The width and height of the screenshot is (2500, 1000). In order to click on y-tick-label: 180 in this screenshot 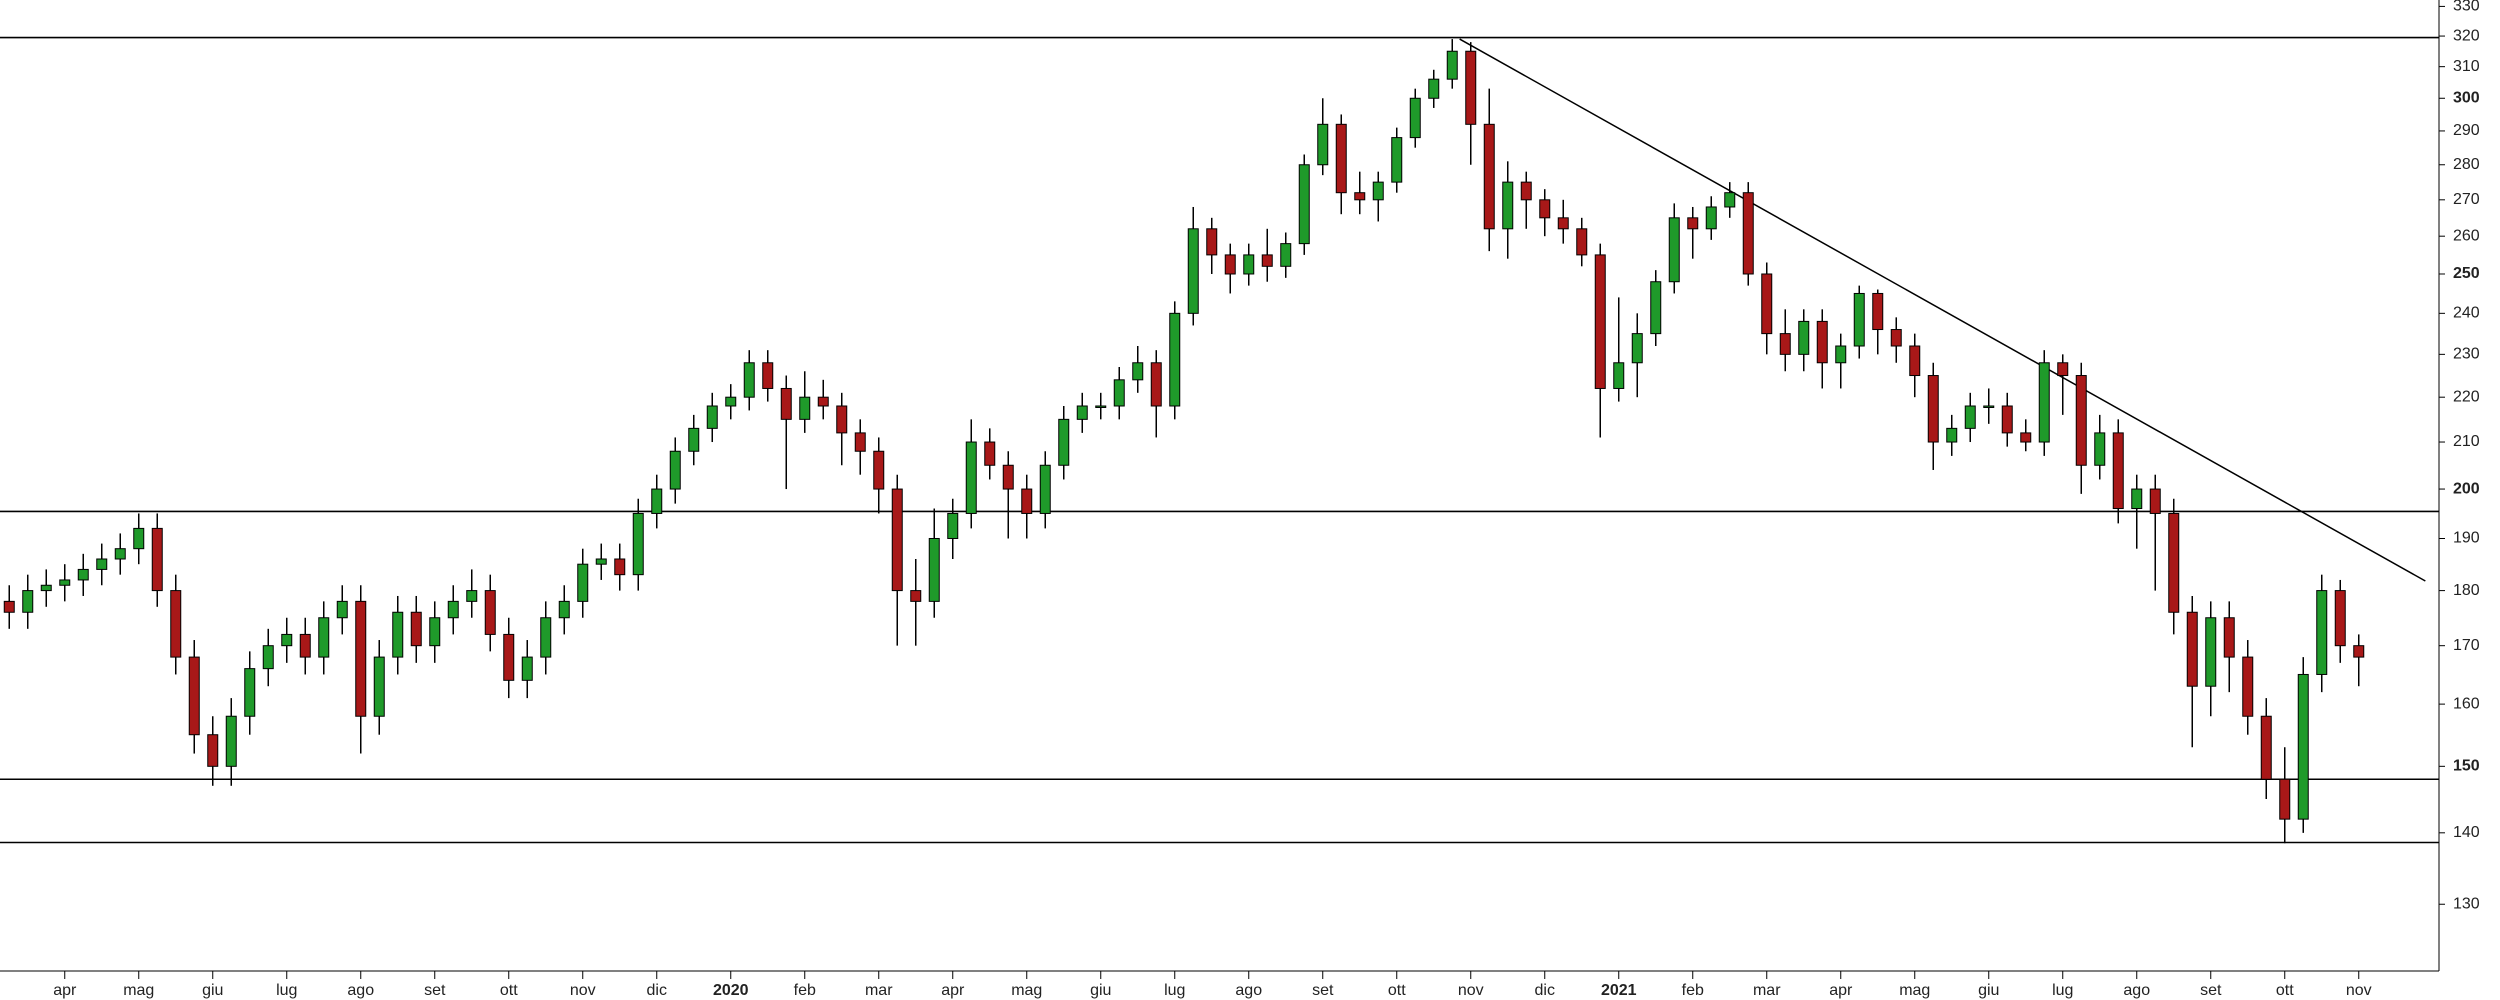, I will do `click(2466, 590)`.